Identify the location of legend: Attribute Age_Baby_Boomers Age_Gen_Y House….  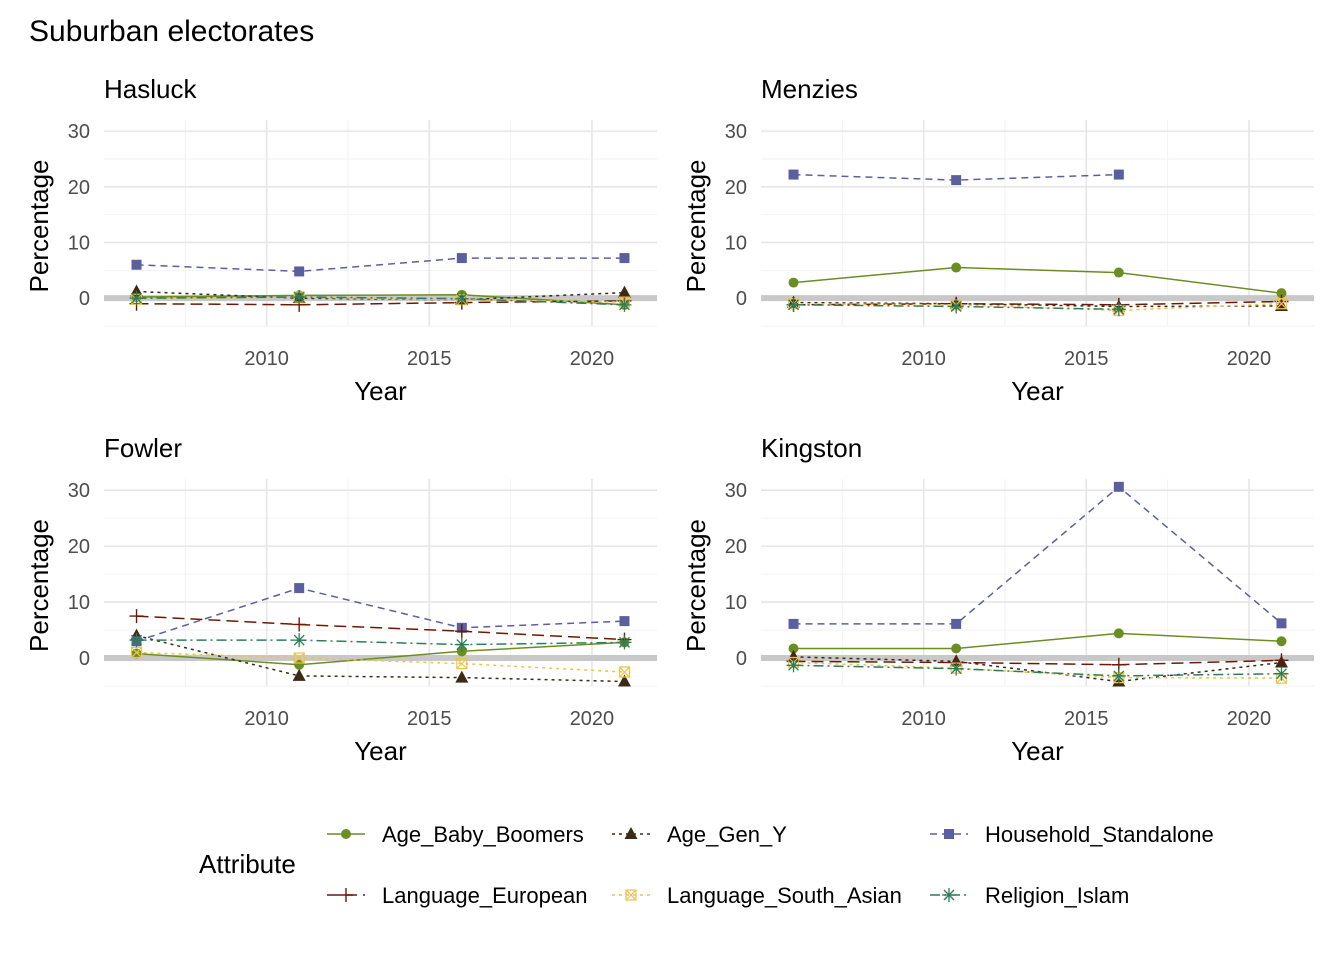
(706, 865).